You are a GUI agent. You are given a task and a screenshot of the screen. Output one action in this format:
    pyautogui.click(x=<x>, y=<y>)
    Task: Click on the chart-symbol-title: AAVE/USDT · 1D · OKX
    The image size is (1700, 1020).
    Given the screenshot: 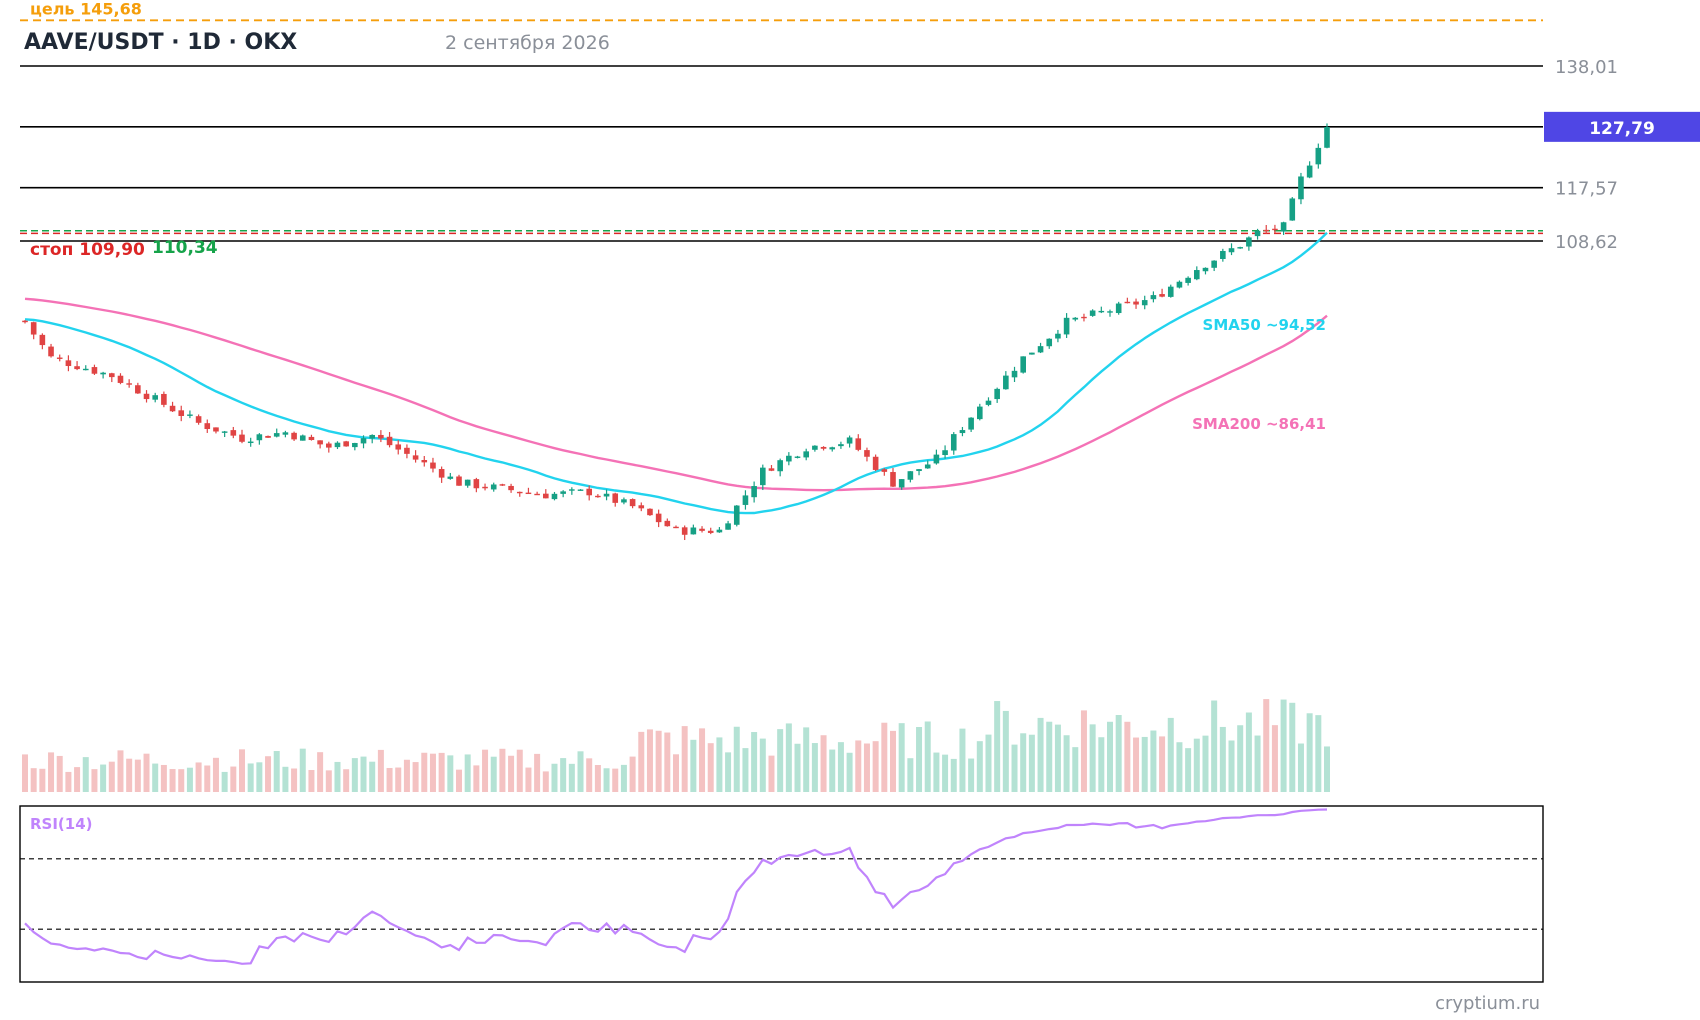 What is the action you would take?
    pyautogui.click(x=160, y=42)
    